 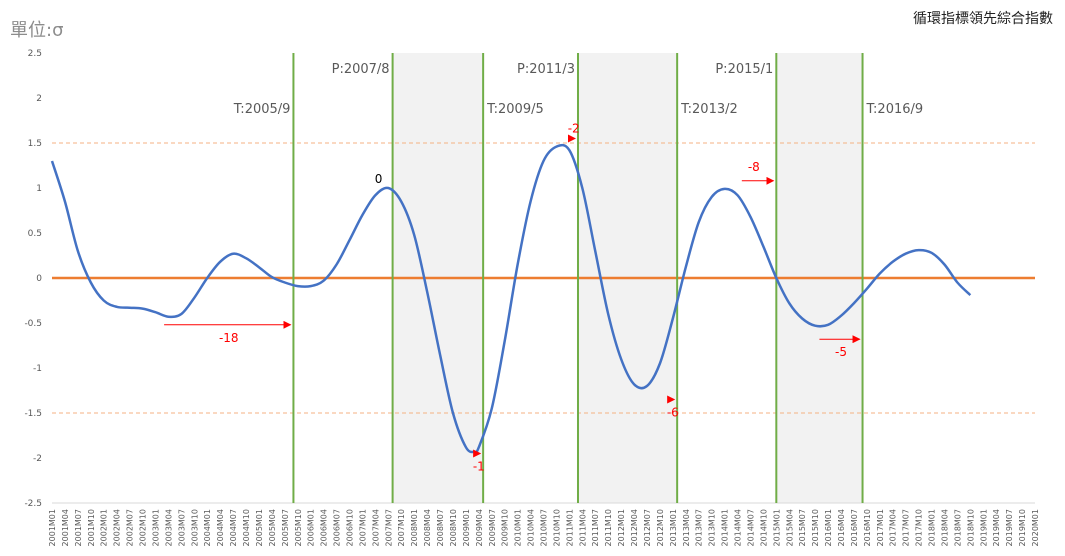 What do you see at coordinates (970, 527) in the screenshot?
I see `x-tick-label: 2018M10` at bounding box center [970, 527].